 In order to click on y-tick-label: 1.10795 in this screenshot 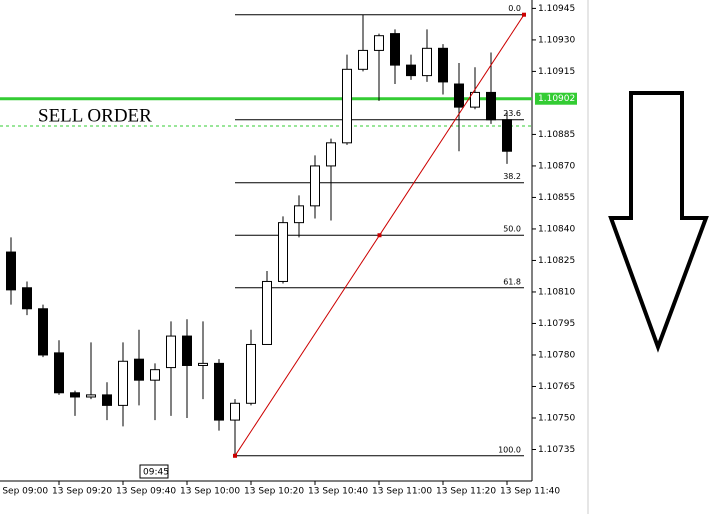, I will do `click(556, 324)`.